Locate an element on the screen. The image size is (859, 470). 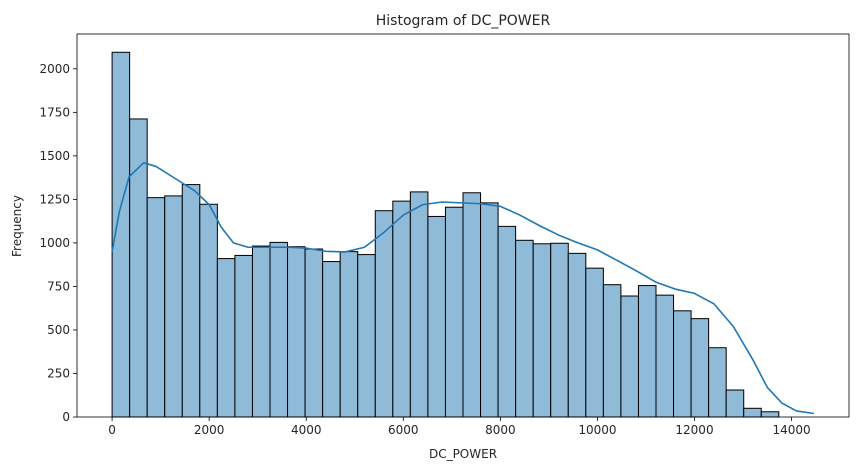
x-tick-label: 0 is located at coordinates (112, 430).